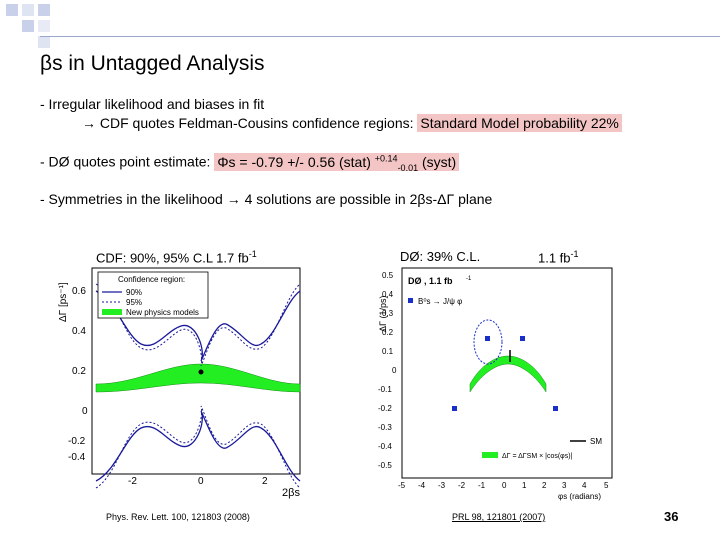  What do you see at coordinates (79, 331) in the screenshot?
I see `cdf-ytick: 0.4` at bounding box center [79, 331].